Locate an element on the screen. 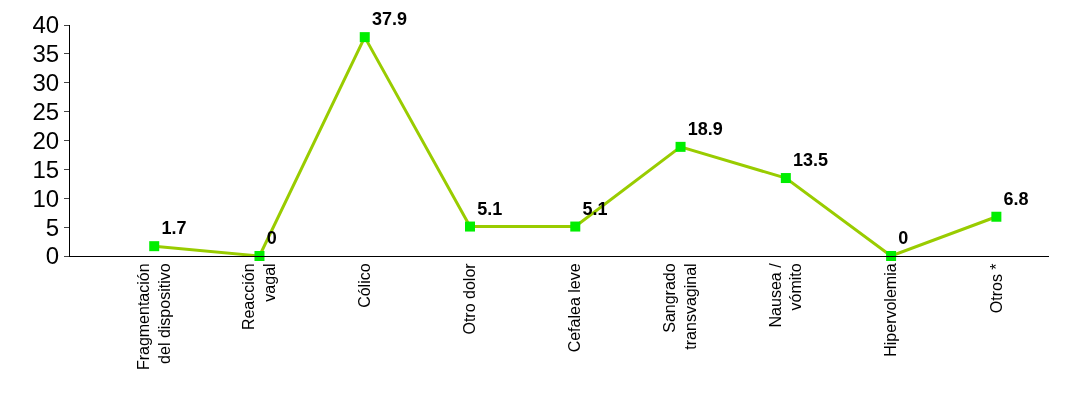  x-tick-label: Fragmentación del dispositivo is located at coordinates (154, 317).